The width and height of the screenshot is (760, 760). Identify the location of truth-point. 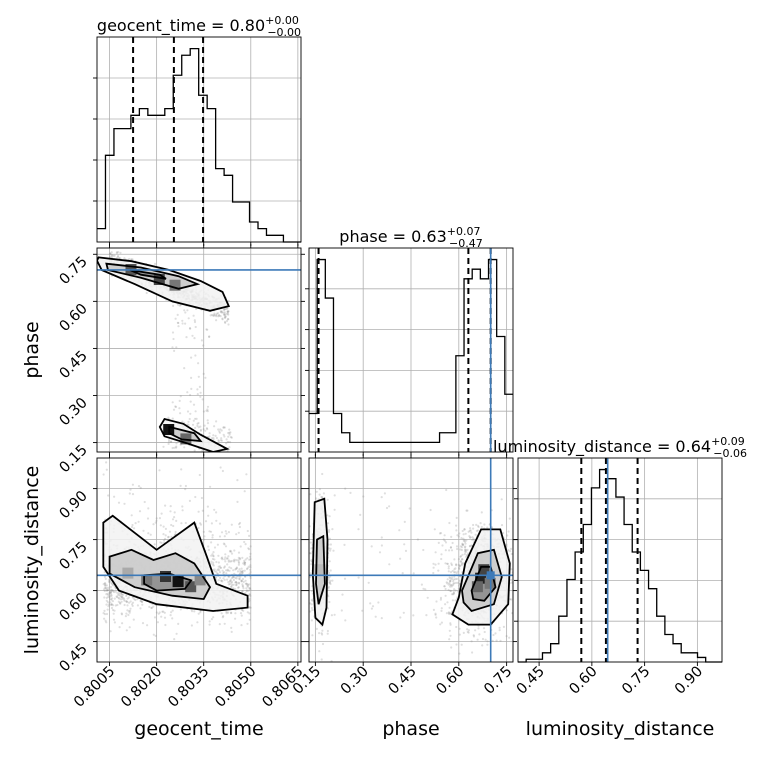
(490, 575).